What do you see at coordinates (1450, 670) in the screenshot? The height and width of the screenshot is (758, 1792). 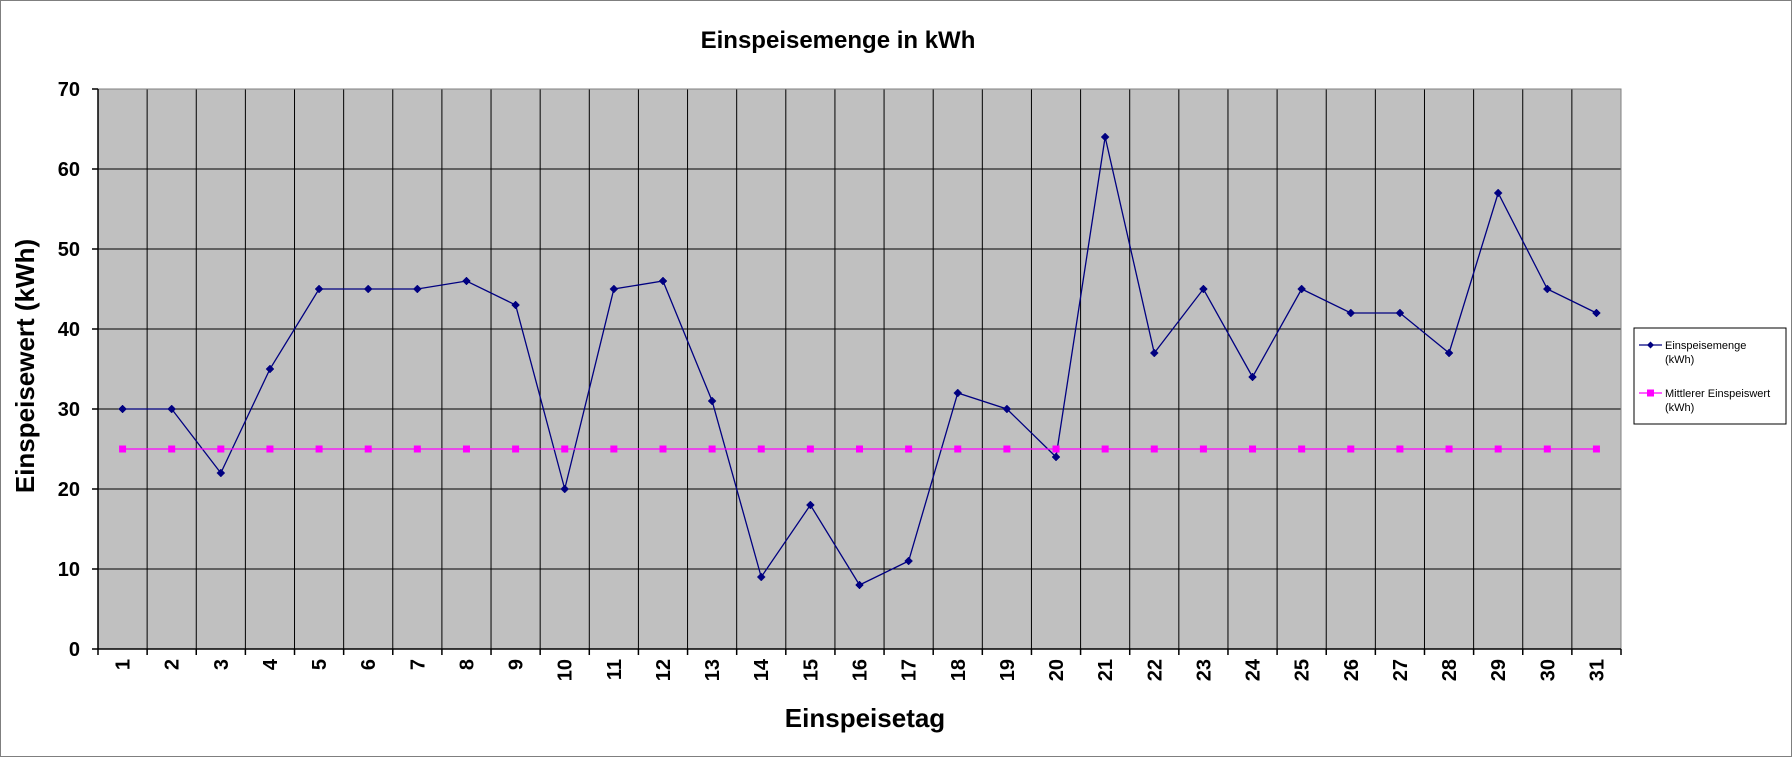 I see `x-tick-label: 28` at bounding box center [1450, 670].